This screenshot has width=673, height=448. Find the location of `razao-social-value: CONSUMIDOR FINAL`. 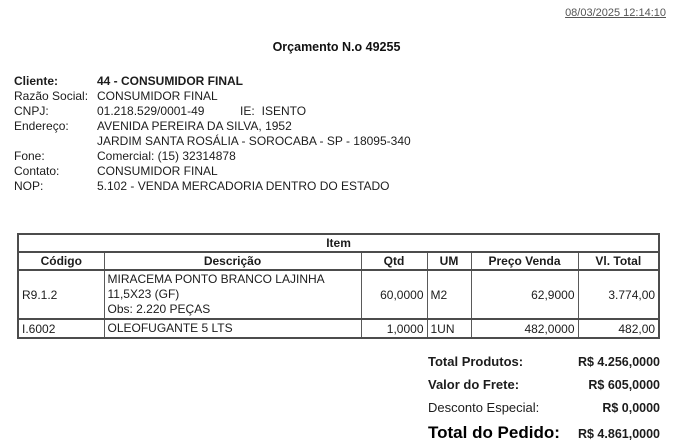

razao-social-value: CONSUMIDOR FINAL is located at coordinates (157, 96).